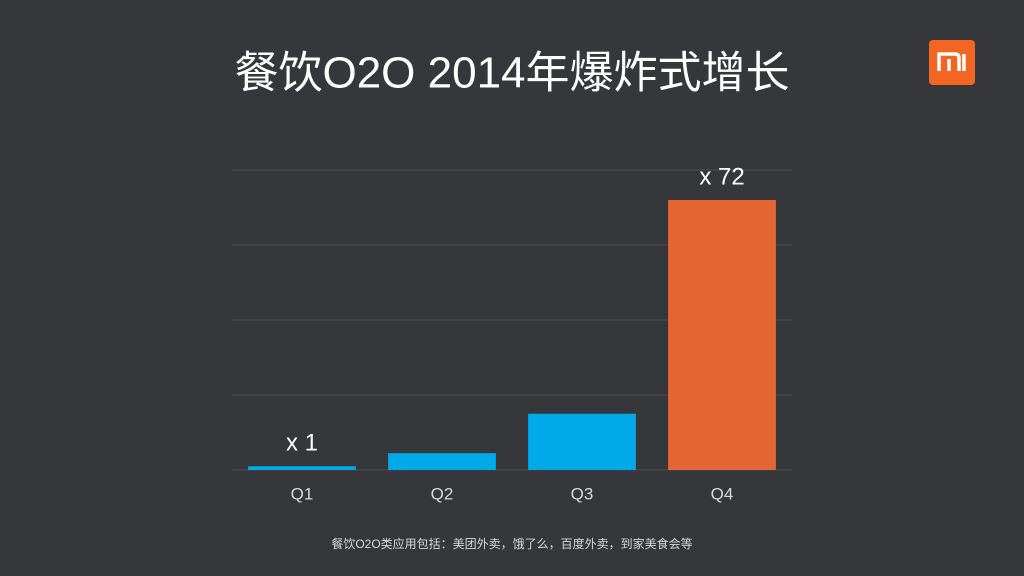  What do you see at coordinates (722, 493) in the screenshot?
I see `x-tick-label: Q4` at bounding box center [722, 493].